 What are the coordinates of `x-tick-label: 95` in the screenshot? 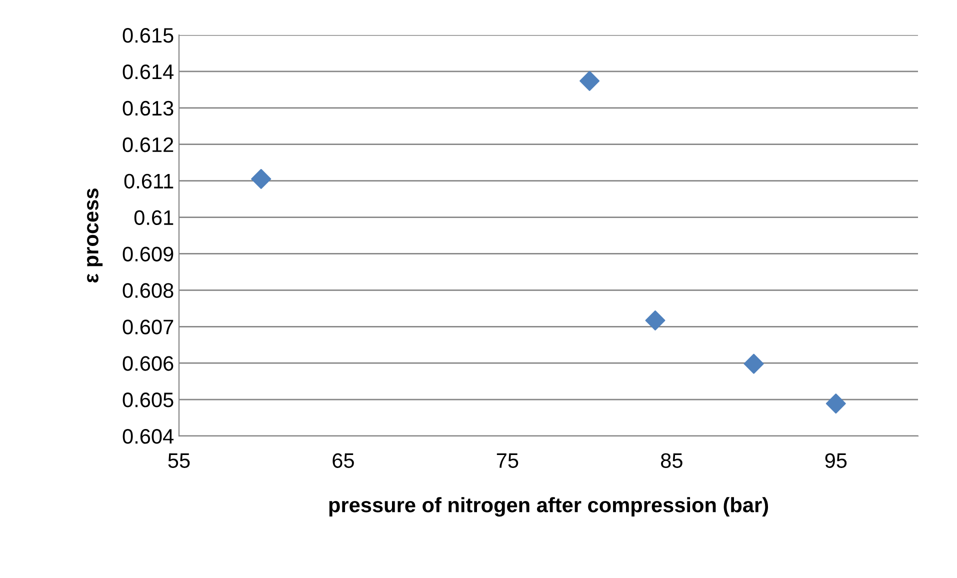 It's located at (836, 460).